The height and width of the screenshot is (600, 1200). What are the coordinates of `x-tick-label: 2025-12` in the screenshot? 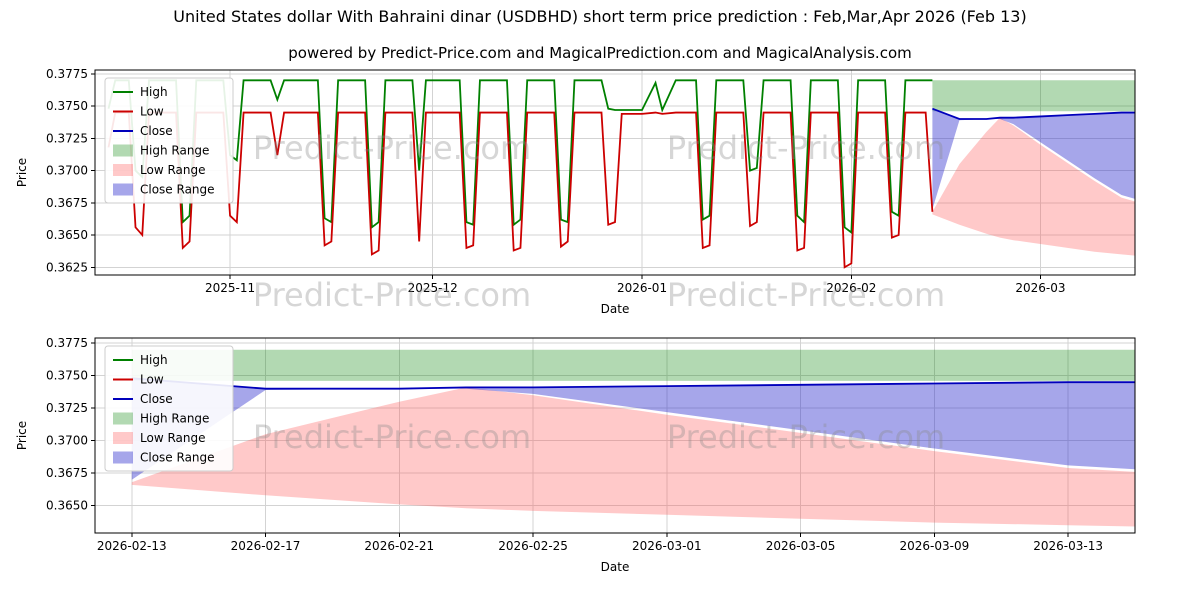 It's located at (433, 288).